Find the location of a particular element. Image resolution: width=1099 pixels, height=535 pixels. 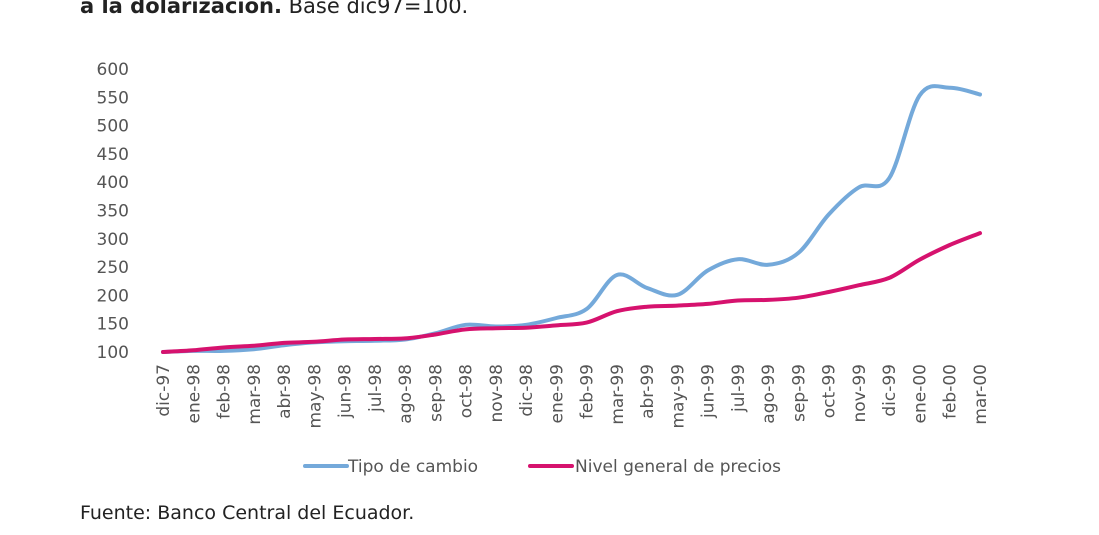

x-tick-label: abr-99 is located at coordinates (648, 391).